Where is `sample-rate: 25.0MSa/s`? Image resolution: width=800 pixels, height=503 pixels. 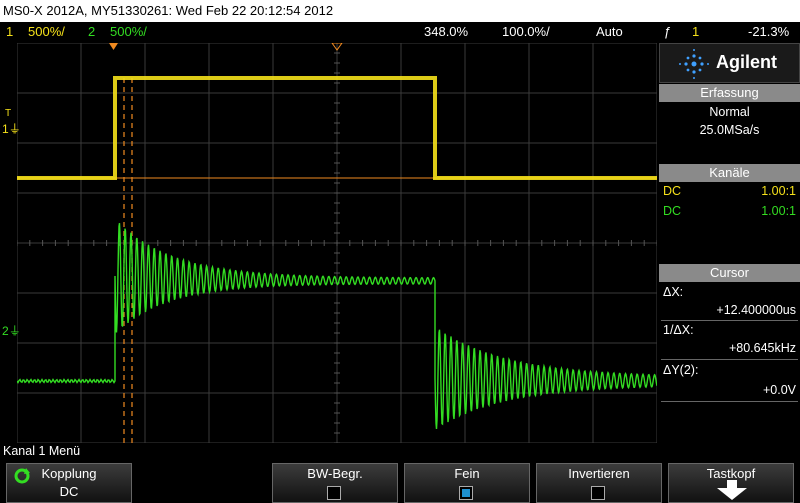
sample-rate: 25.0MSa/s is located at coordinates (729, 130).